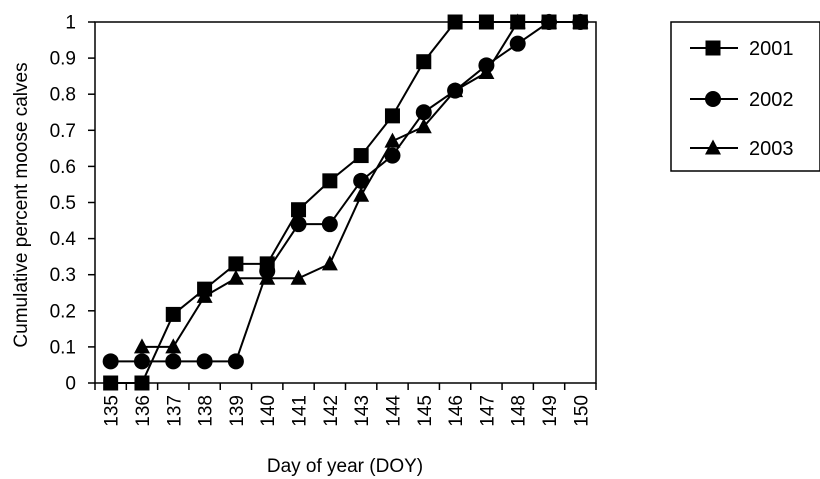 Image resolution: width=820 pixels, height=479 pixels. I want to click on x-tick-label: 150, so click(581, 411).